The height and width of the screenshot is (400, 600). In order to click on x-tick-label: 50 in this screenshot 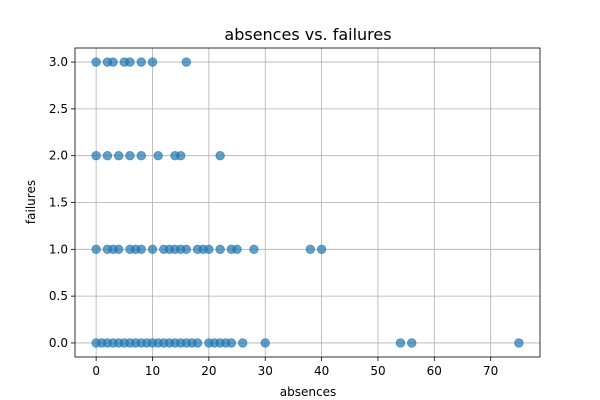, I will do `click(377, 371)`.